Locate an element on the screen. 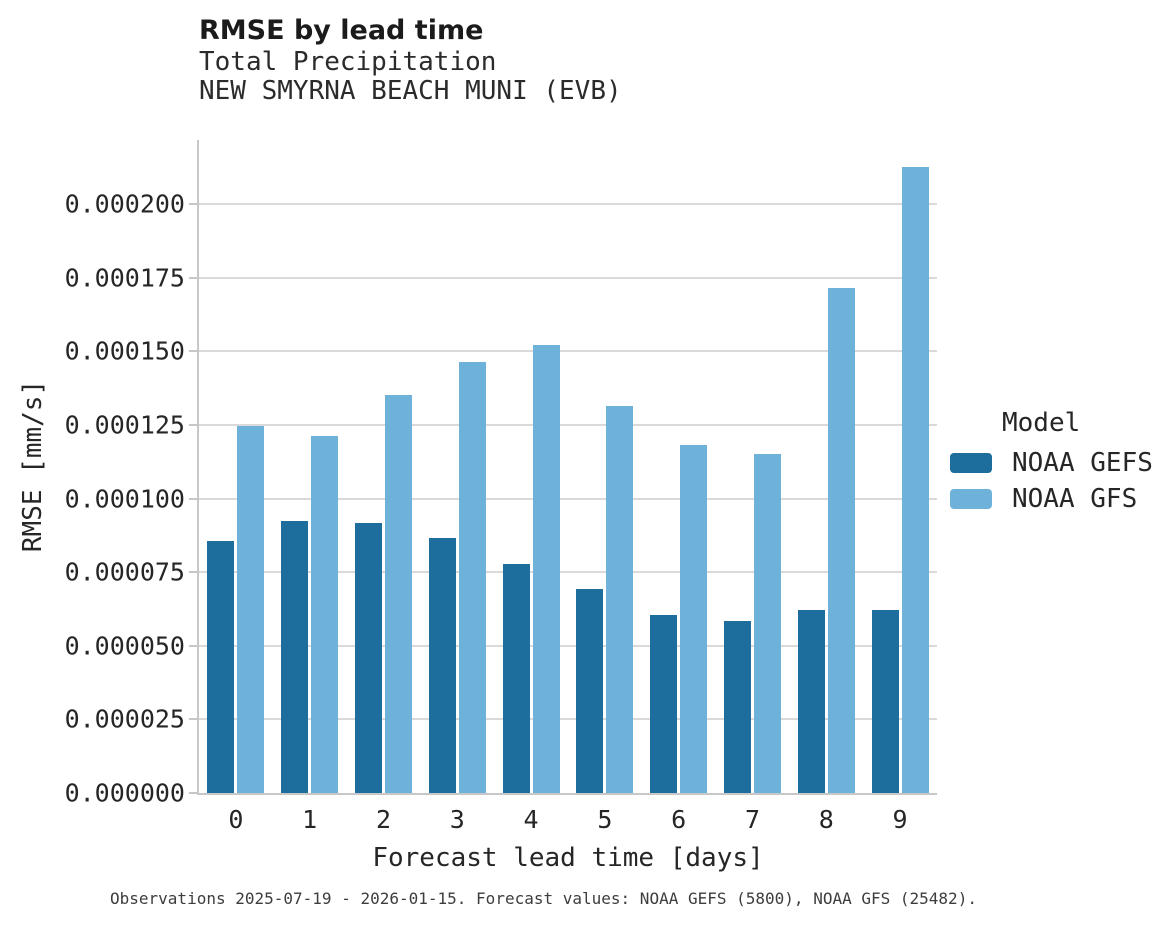  legend-swatch-noaa-gefs is located at coordinates (971, 463).